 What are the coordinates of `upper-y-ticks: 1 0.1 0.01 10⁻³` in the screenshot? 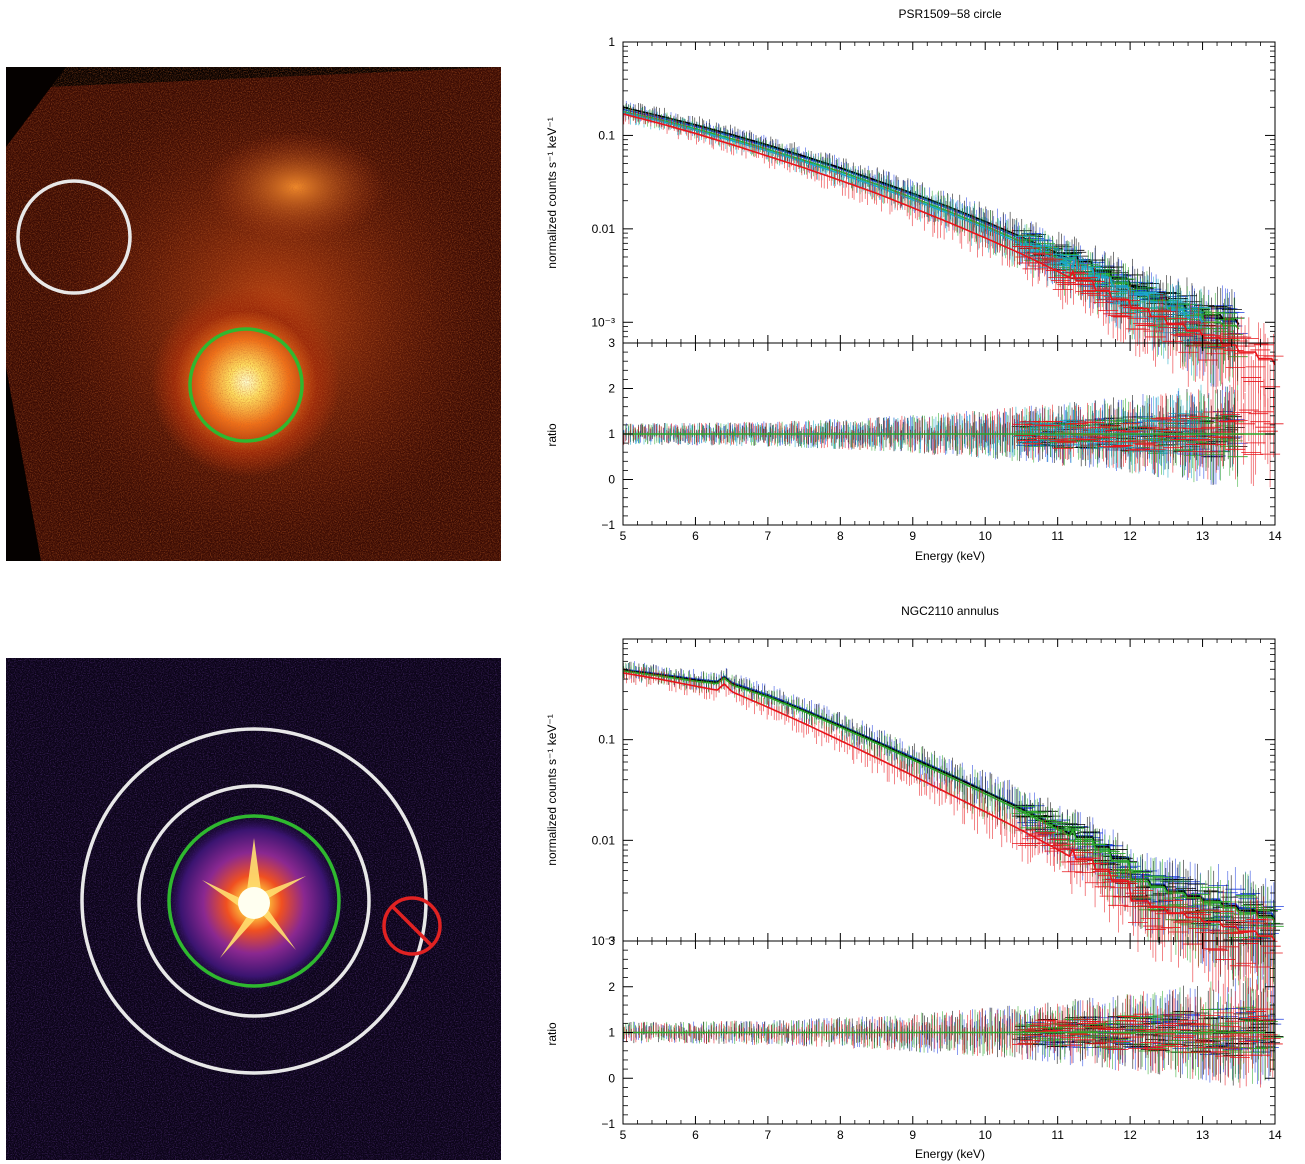 It's located at (933, 189).